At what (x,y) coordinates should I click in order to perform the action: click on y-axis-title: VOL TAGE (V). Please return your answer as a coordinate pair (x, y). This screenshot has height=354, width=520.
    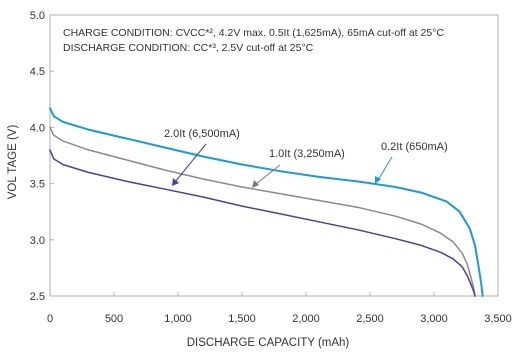
    Looking at the image, I should click on (13, 162).